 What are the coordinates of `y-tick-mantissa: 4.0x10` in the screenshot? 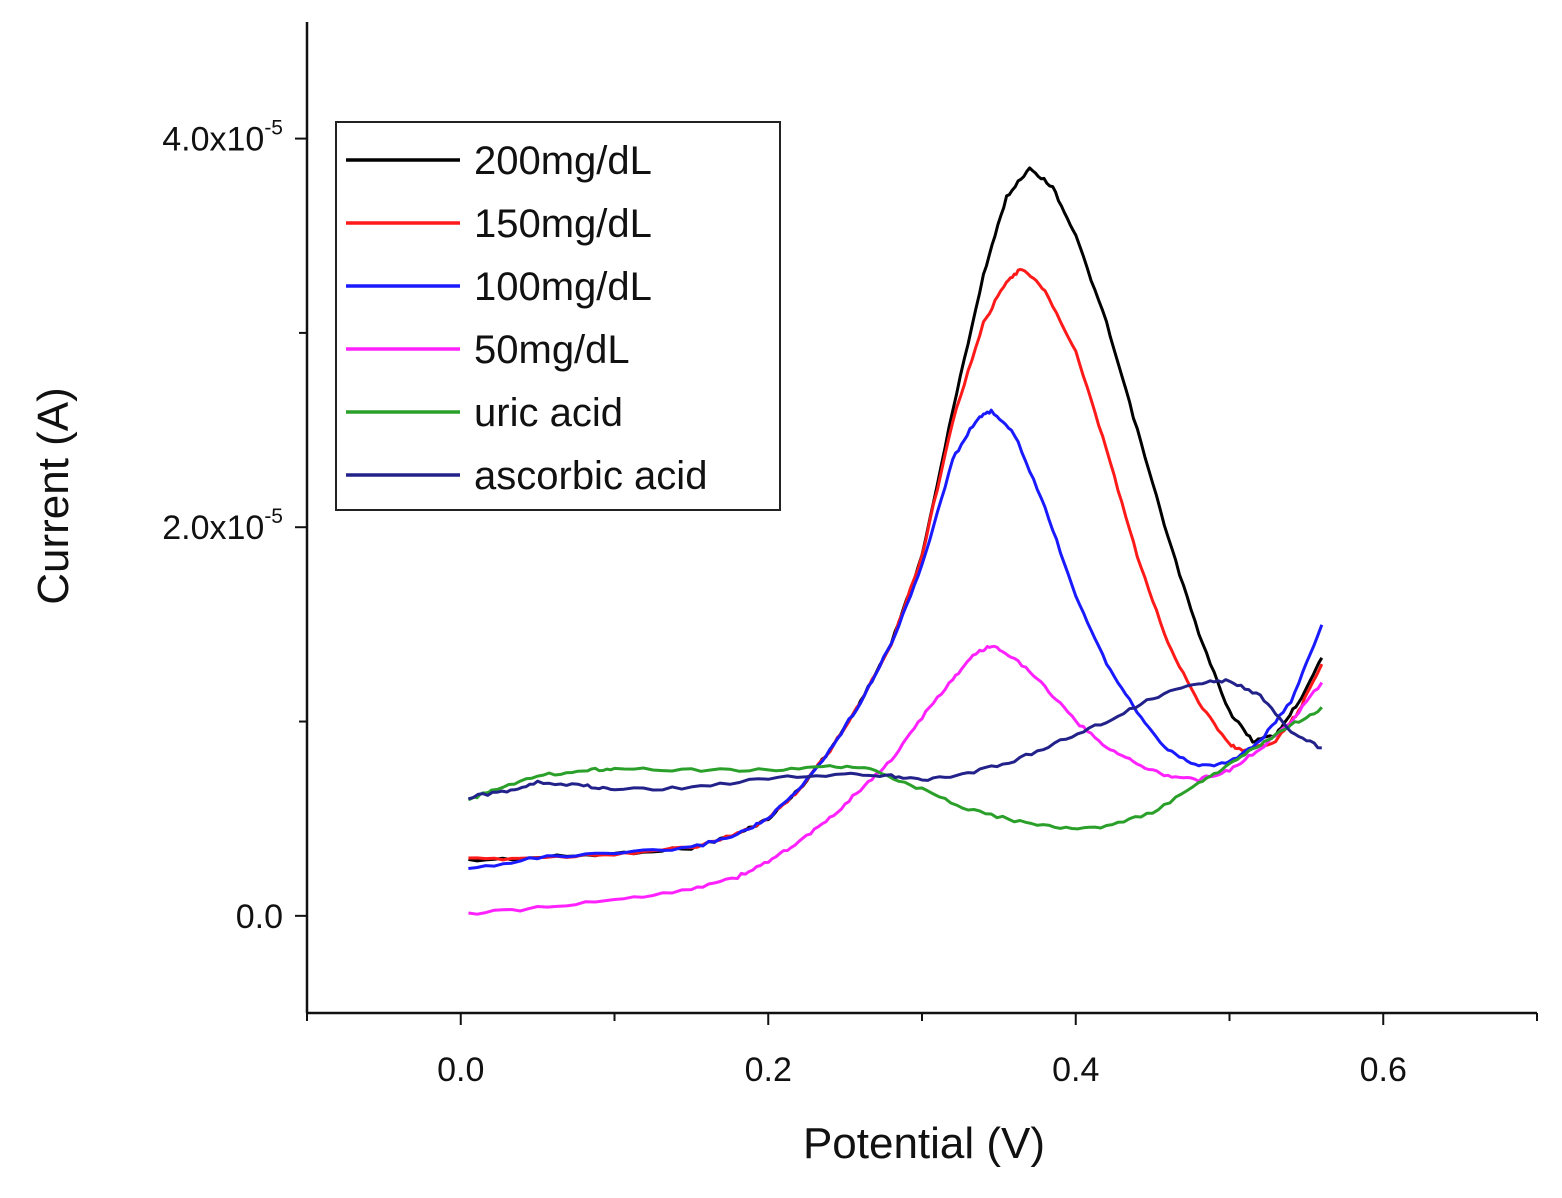 It's located at (213, 140).